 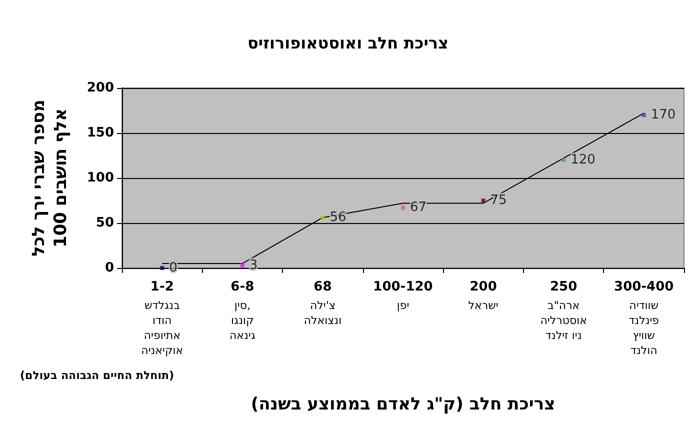 I want to click on data-label: 67, so click(x=418, y=208).